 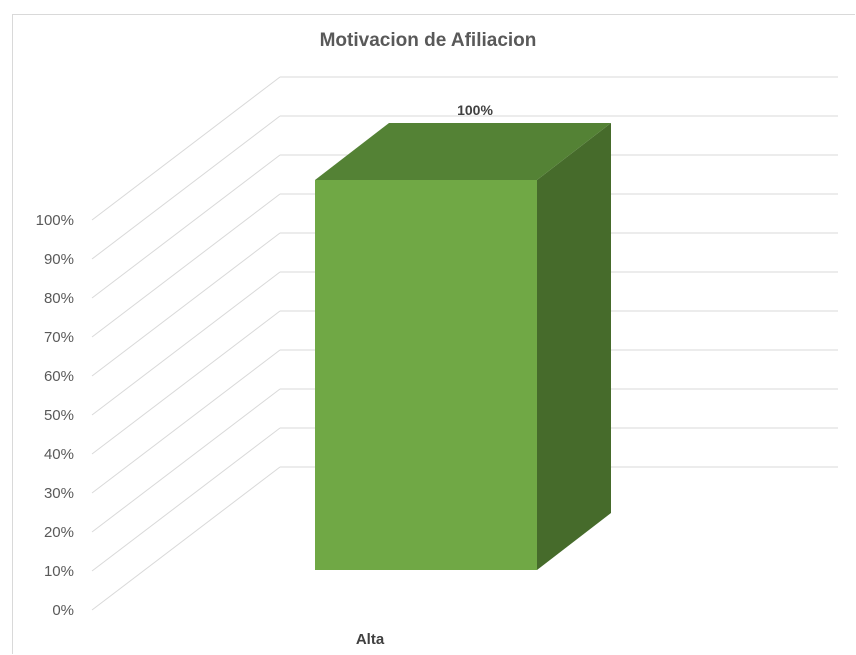 What do you see at coordinates (59, 571) in the screenshot?
I see `y-tick-label: 10%` at bounding box center [59, 571].